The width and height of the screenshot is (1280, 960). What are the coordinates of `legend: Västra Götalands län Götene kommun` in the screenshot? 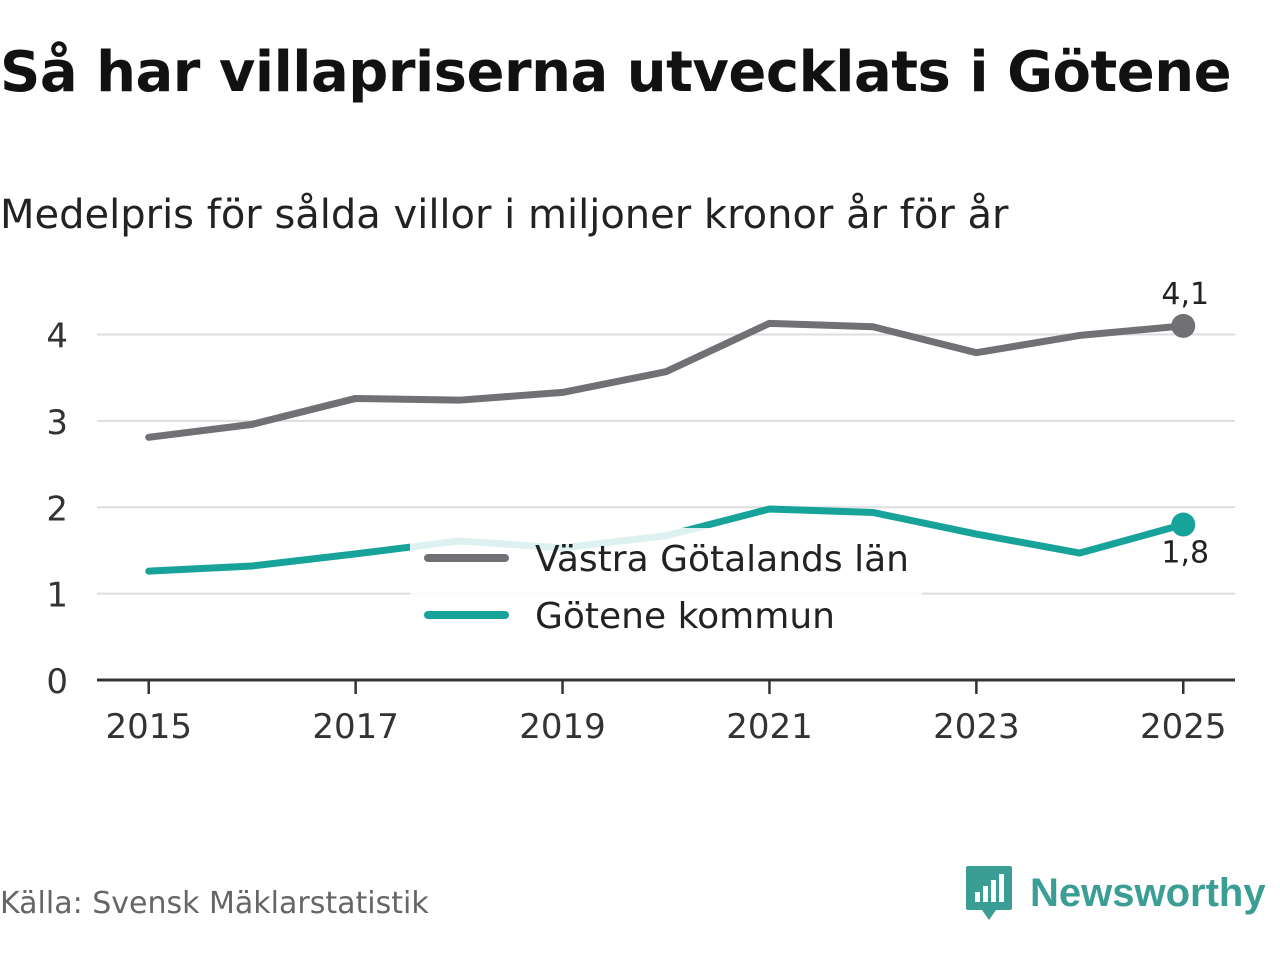 It's located at (666, 588).